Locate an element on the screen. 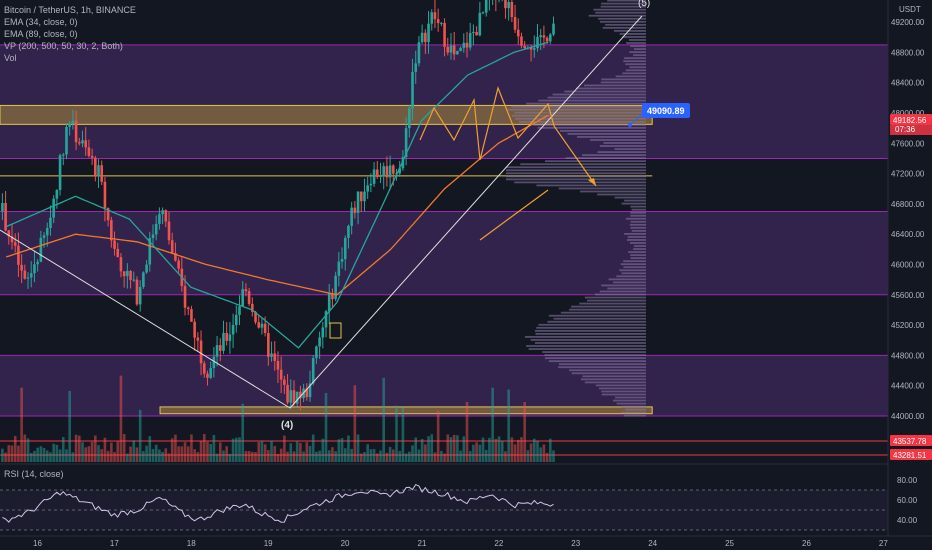 The height and width of the screenshot is (550, 932). price-tick-label: 48400.00 is located at coordinates (908, 83).